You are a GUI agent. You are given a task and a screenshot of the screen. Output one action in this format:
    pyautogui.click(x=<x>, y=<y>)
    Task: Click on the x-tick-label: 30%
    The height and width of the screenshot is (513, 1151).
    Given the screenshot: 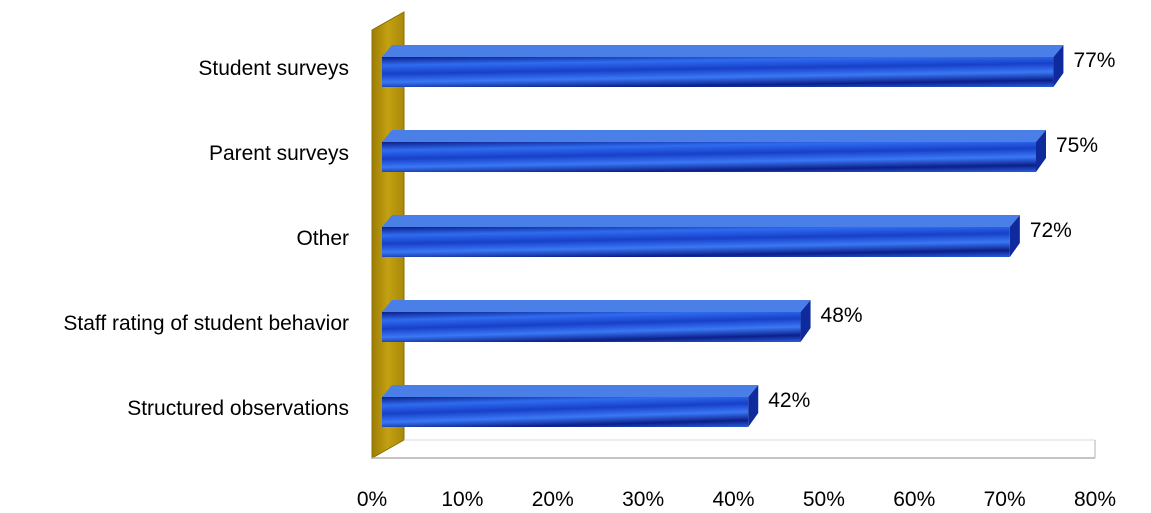 What is the action you would take?
    pyautogui.click(x=643, y=499)
    